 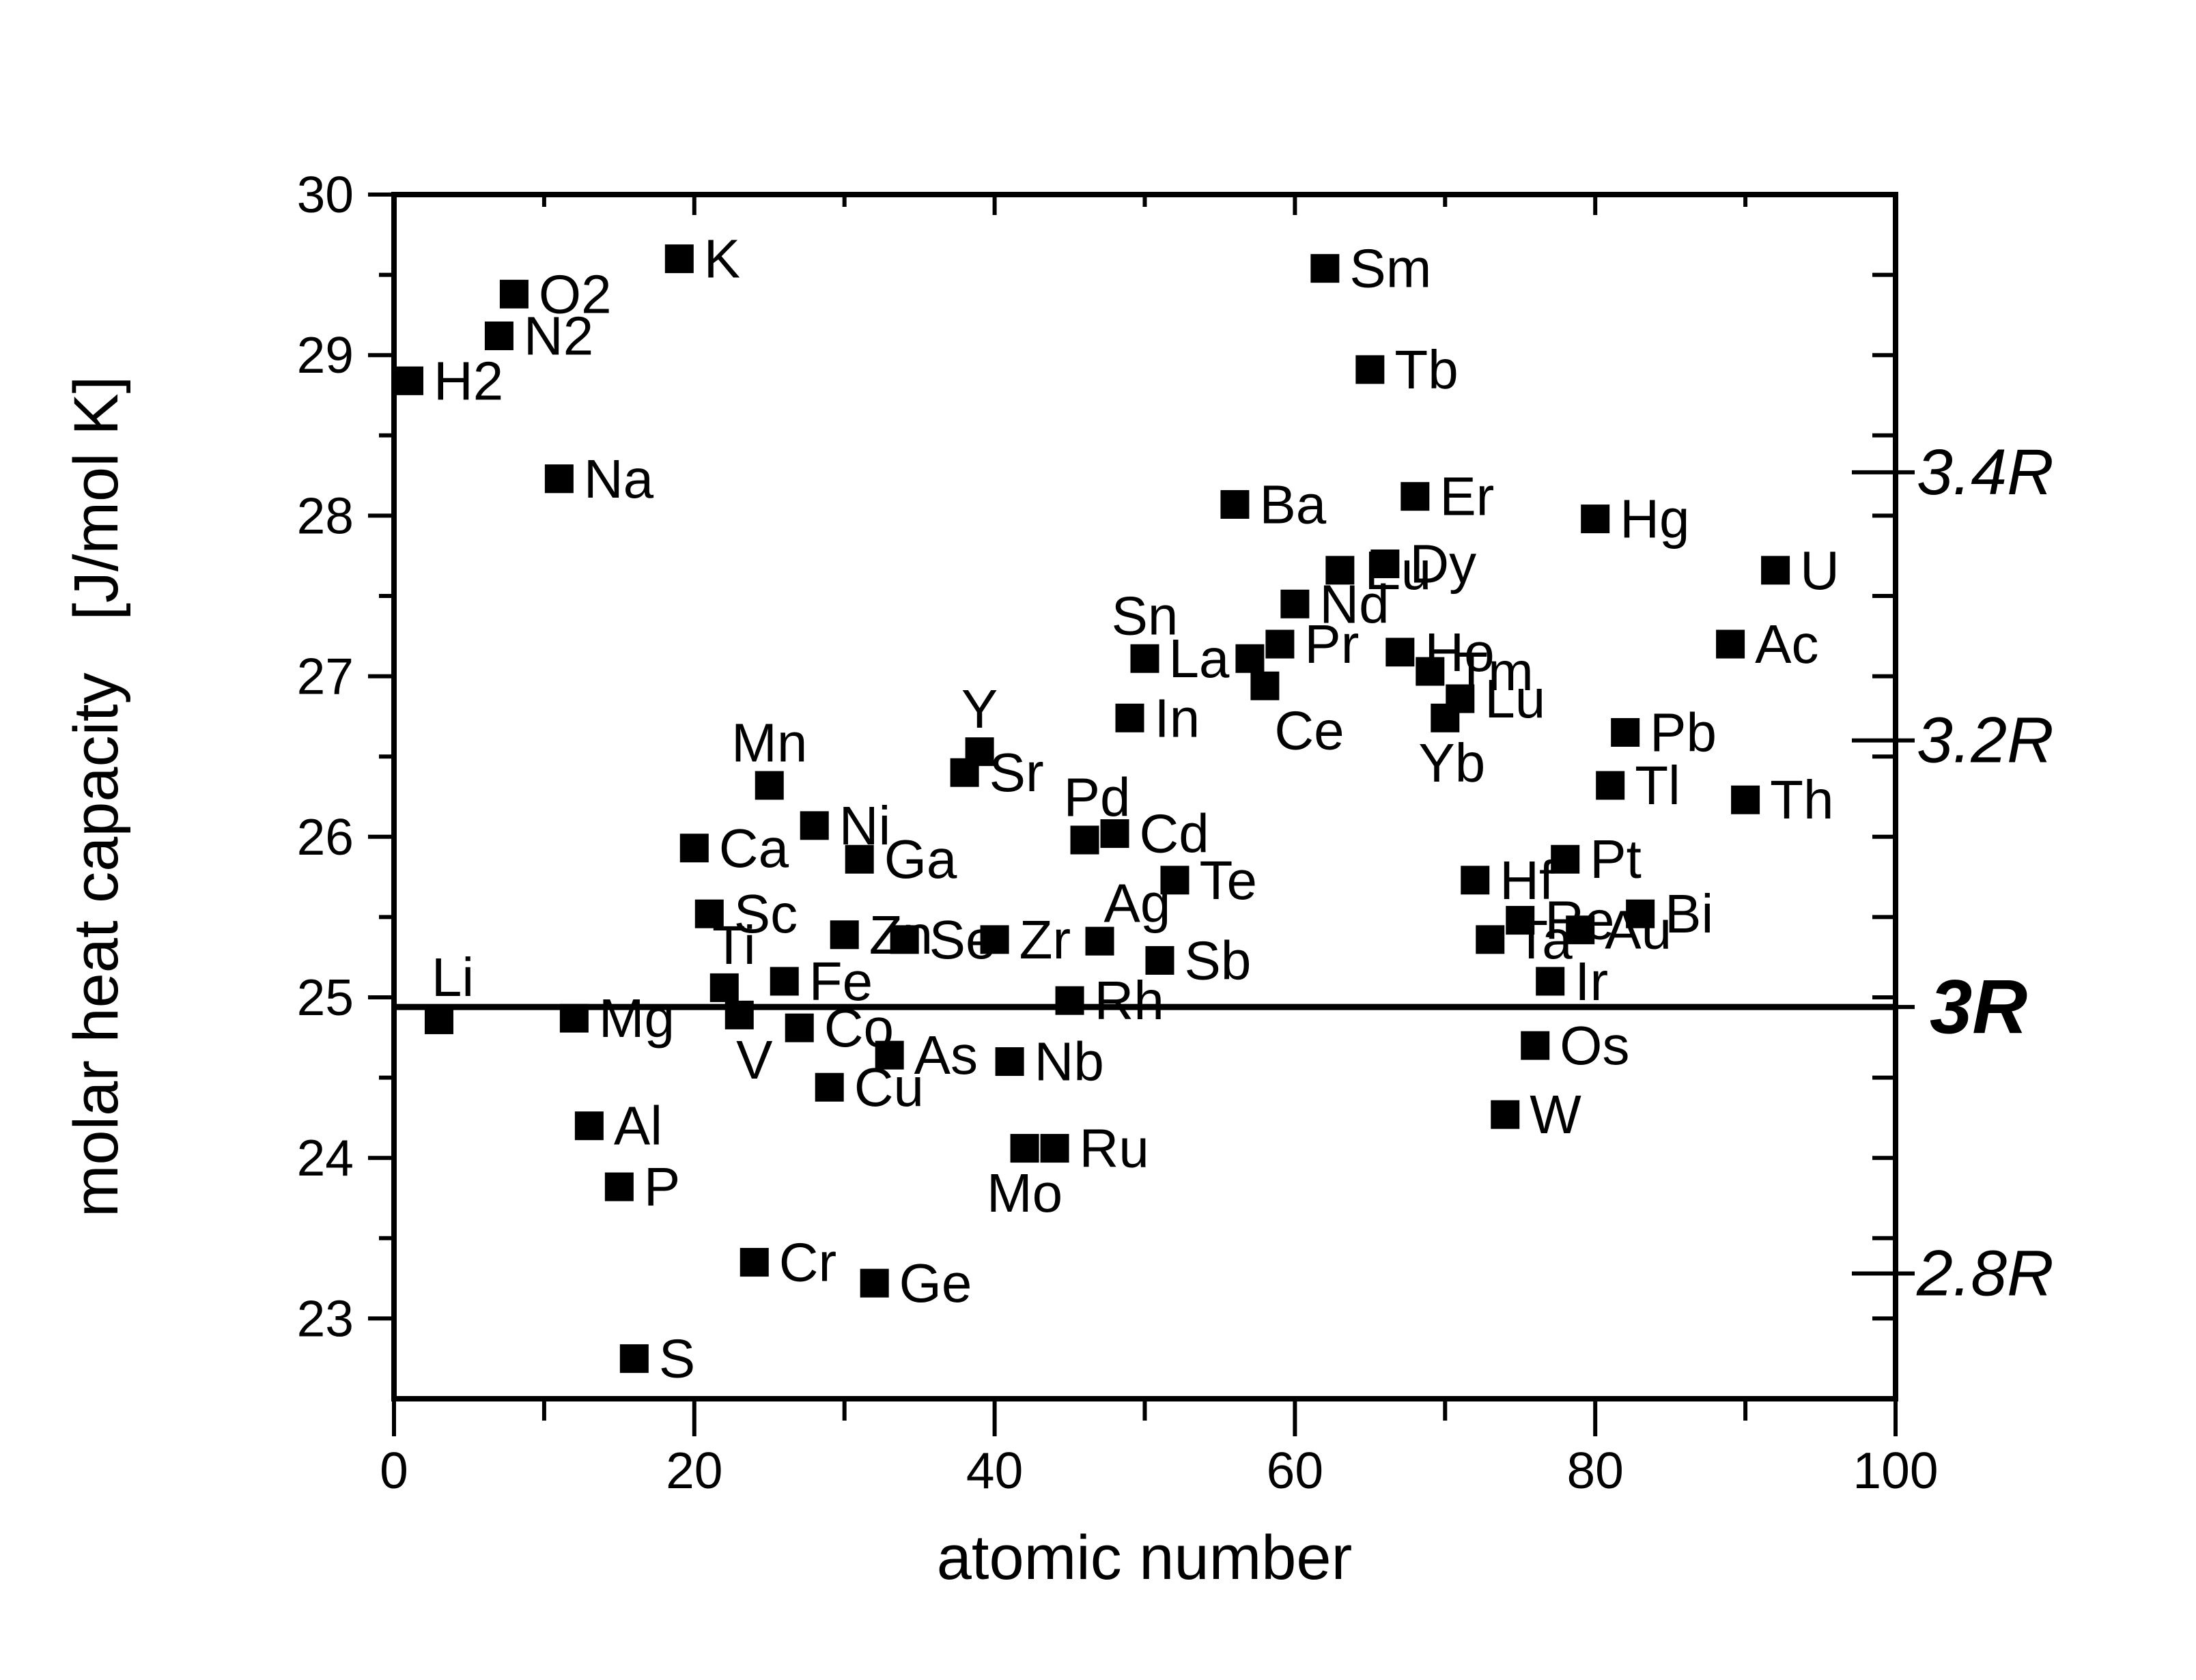 What do you see at coordinates (1115, 834) in the screenshot?
I see `marker-Cd` at bounding box center [1115, 834].